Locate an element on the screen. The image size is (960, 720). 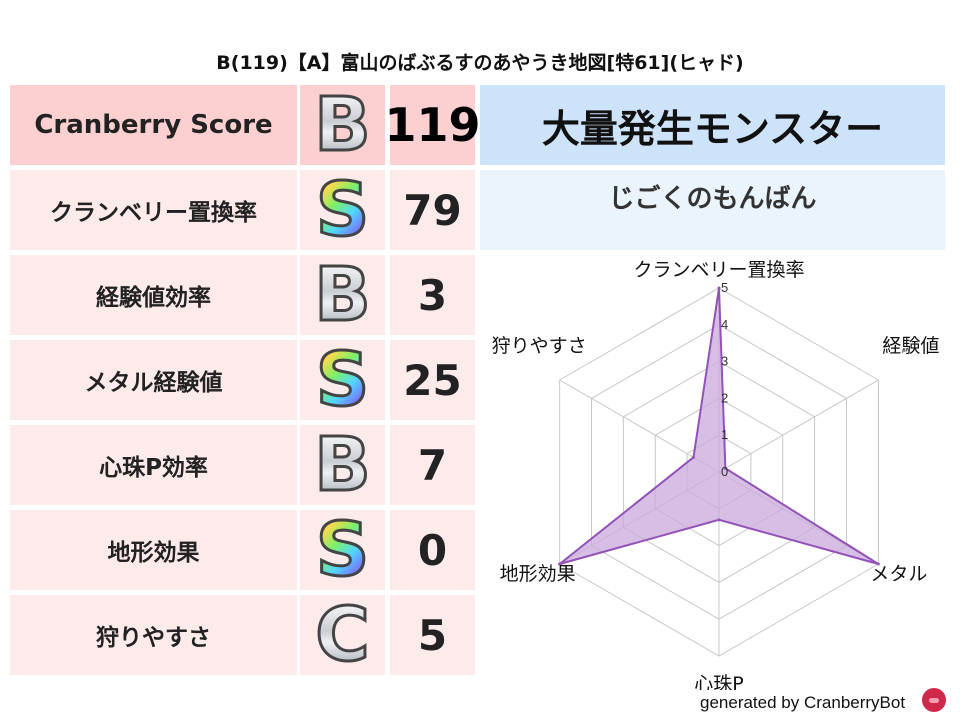
footer-text: generated by CranberryBot is located at coordinates (803, 702).